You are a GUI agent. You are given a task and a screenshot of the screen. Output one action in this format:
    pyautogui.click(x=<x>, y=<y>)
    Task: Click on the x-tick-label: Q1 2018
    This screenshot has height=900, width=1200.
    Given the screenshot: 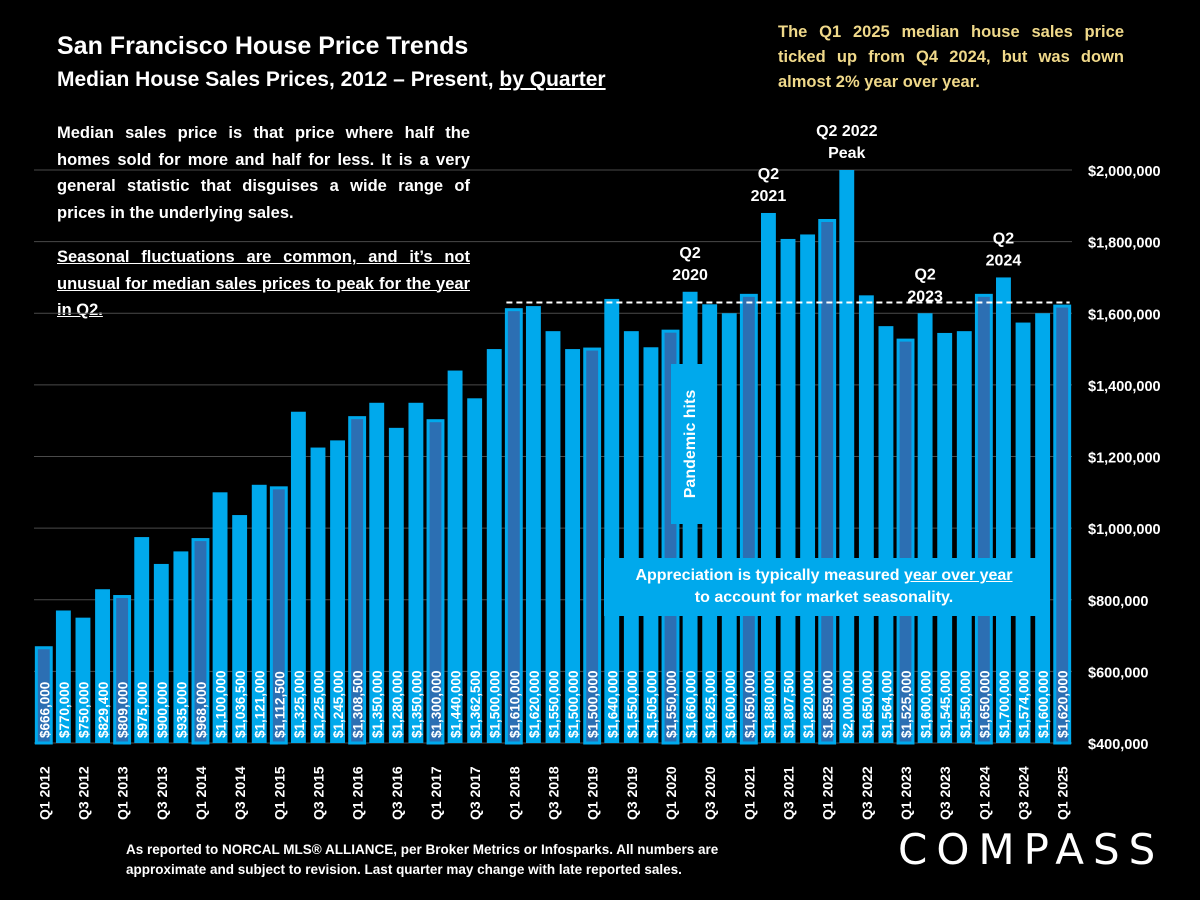 What is the action you would take?
    pyautogui.click(x=514, y=793)
    